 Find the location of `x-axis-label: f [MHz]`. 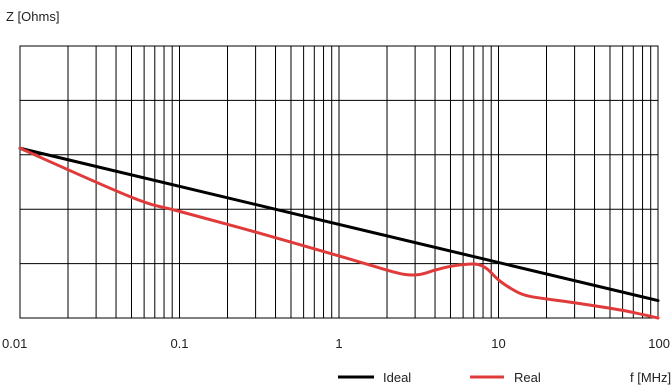

x-axis-label: f [MHz] is located at coordinates (650, 377).